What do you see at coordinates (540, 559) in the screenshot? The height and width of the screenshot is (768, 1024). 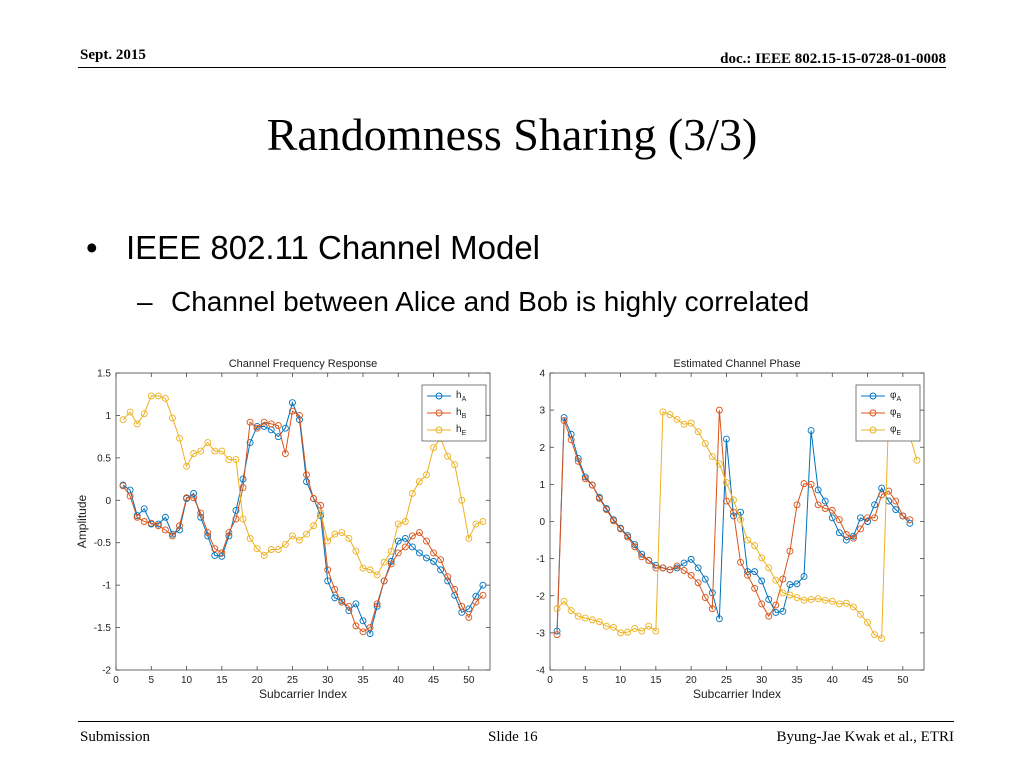 I see `y-tick-label: -1` at bounding box center [540, 559].